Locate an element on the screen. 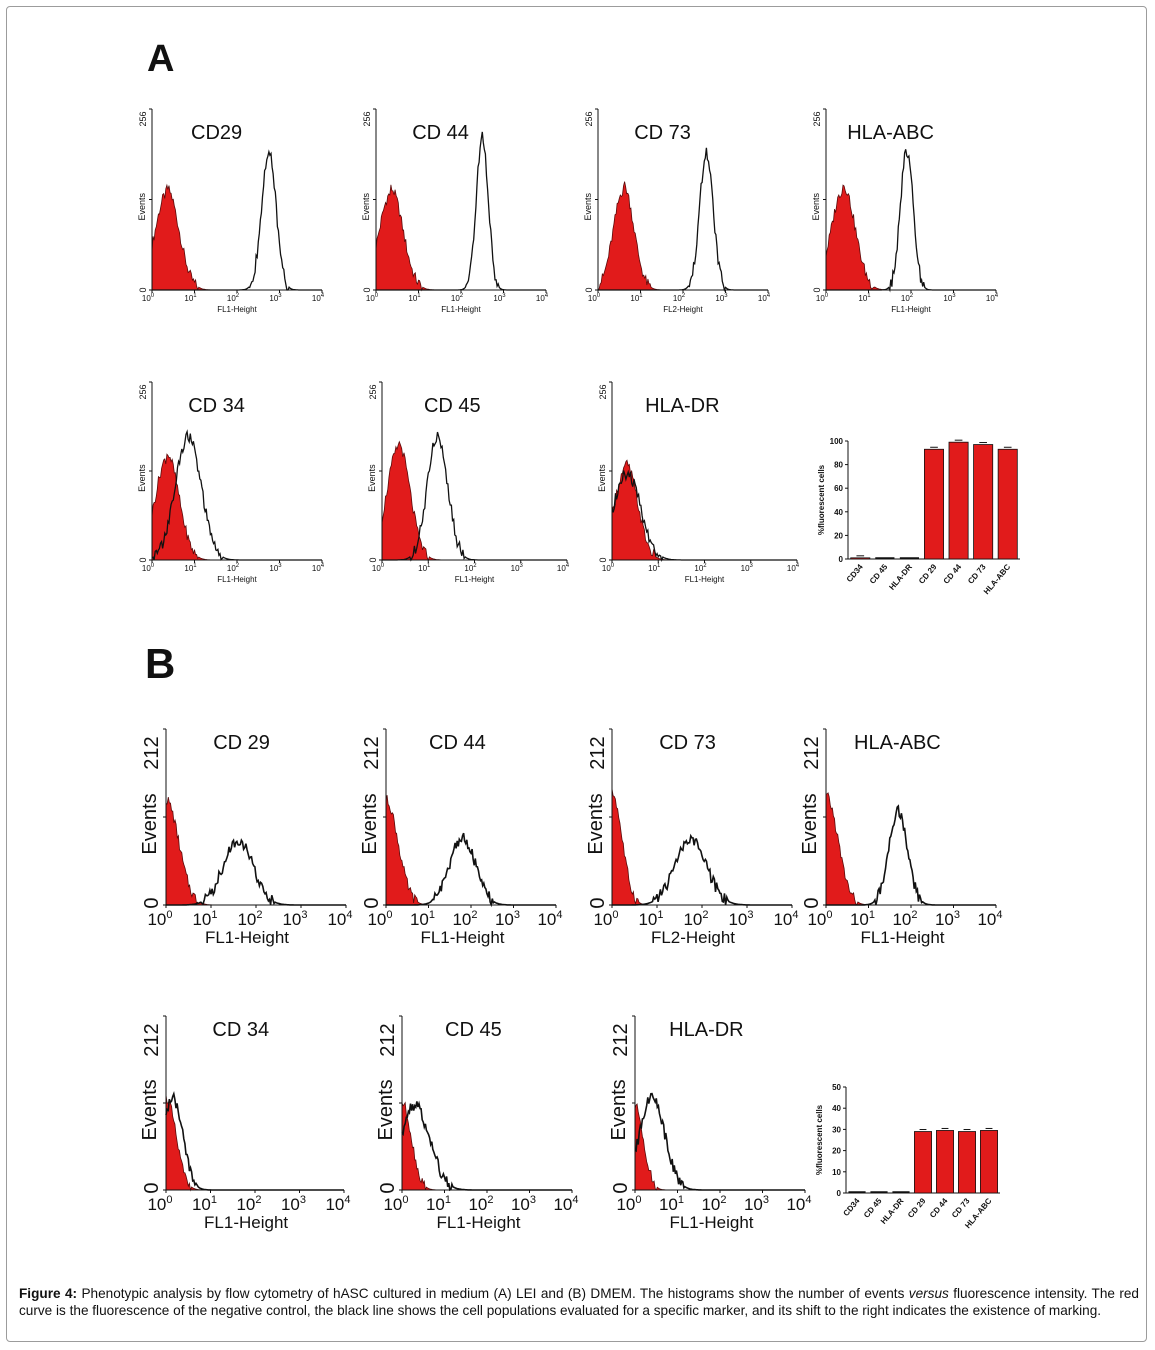 The image size is (1155, 1350). bar-category-label: CD 29 is located at coordinates (917, 1208).